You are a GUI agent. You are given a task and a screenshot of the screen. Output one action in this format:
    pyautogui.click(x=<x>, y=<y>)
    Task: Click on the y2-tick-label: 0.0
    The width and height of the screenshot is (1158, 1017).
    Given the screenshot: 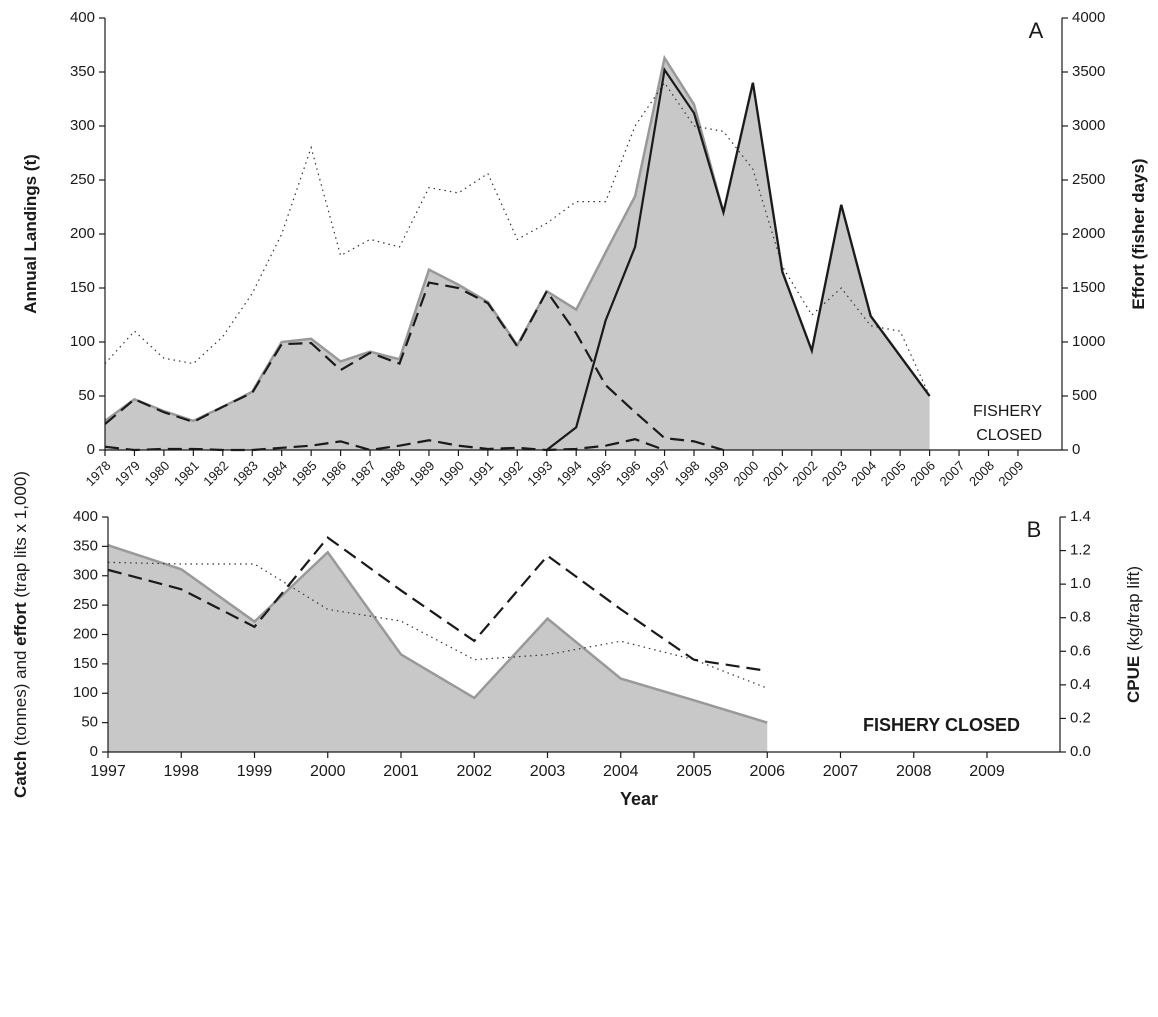 What is the action you would take?
    pyautogui.click(x=1080, y=751)
    